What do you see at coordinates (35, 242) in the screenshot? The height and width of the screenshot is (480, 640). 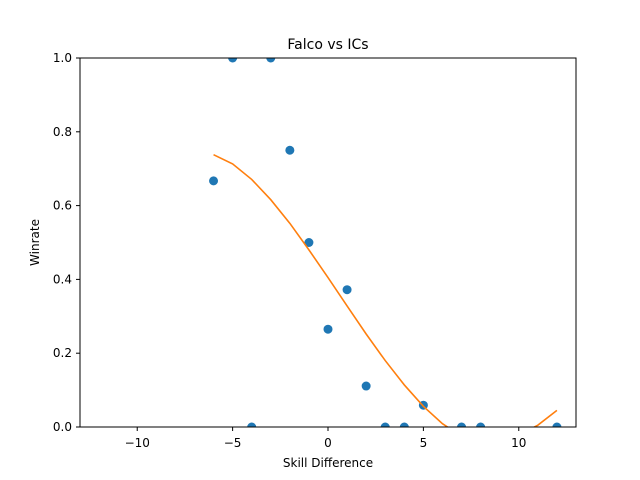 I see `y-axis-label: Winrate` at bounding box center [35, 242].